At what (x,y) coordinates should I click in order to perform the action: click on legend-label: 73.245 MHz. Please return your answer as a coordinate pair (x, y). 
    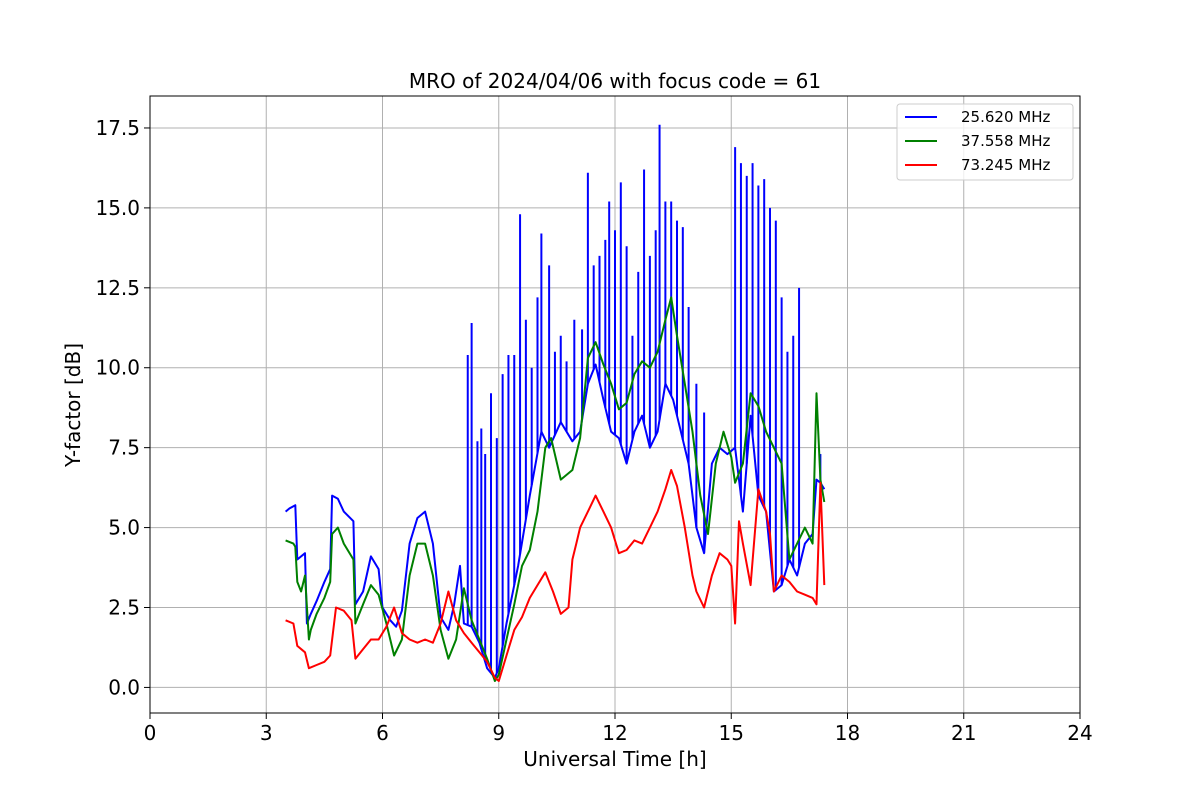
    Looking at the image, I should click on (1005, 165).